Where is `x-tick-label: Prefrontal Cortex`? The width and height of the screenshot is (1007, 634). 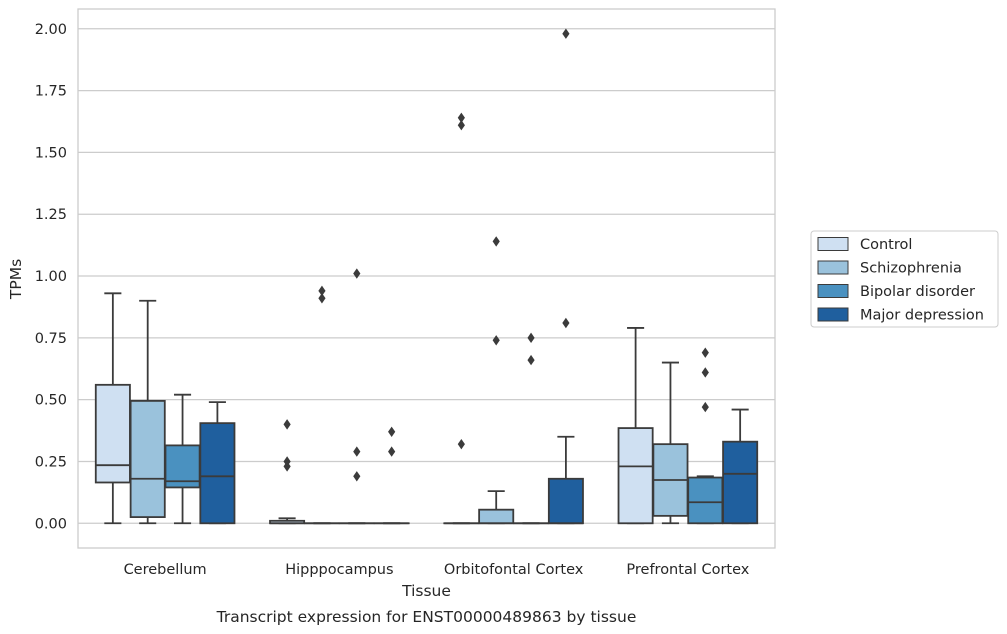 x-tick-label: Prefrontal Cortex is located at coordinates (687, 570).